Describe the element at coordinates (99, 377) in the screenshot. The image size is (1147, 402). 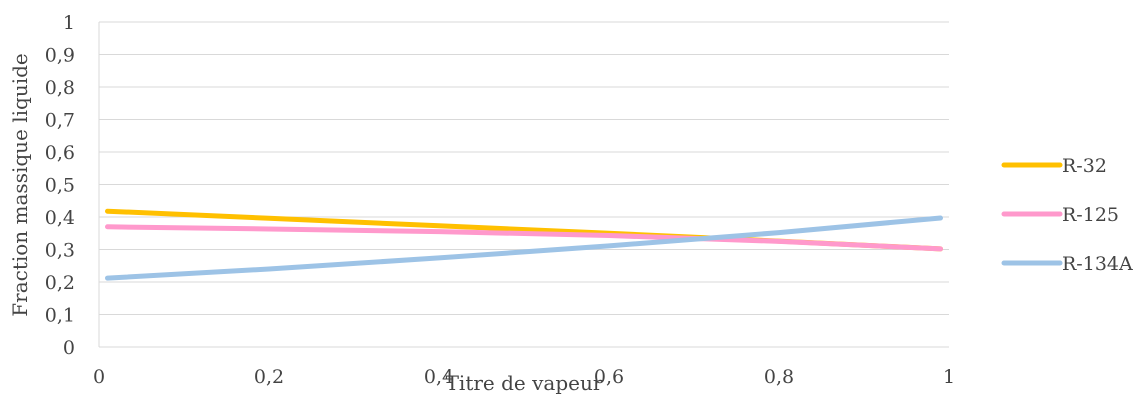
I see `x-tick-label: 0` at that location.